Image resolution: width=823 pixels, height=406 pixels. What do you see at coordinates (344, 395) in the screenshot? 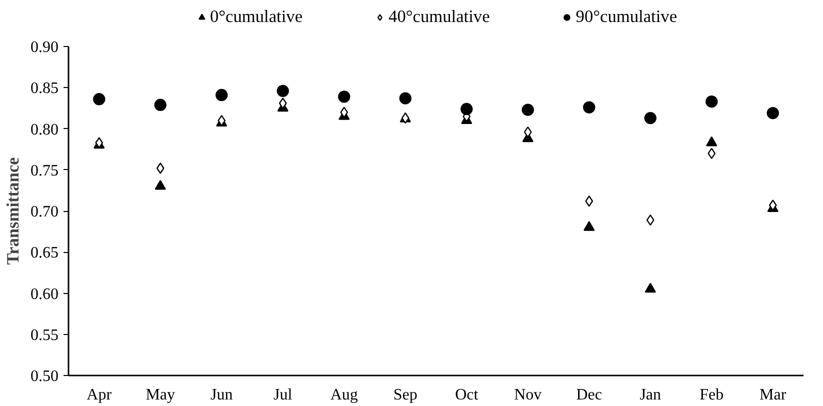
I see `x-tick-label: Aug` at bounding box center [344, 395].